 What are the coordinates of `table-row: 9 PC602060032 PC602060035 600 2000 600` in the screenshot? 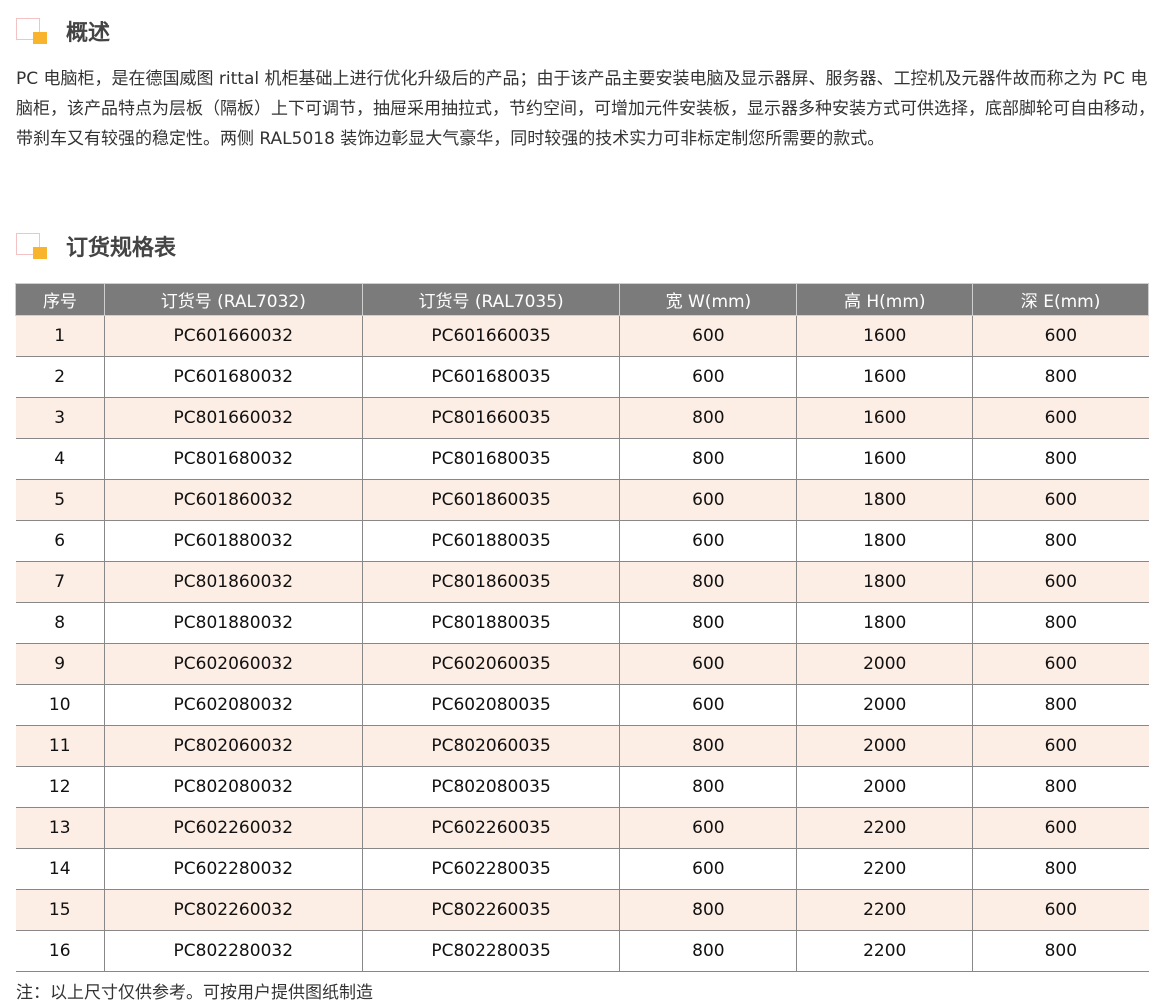 It's located at (582, 664).